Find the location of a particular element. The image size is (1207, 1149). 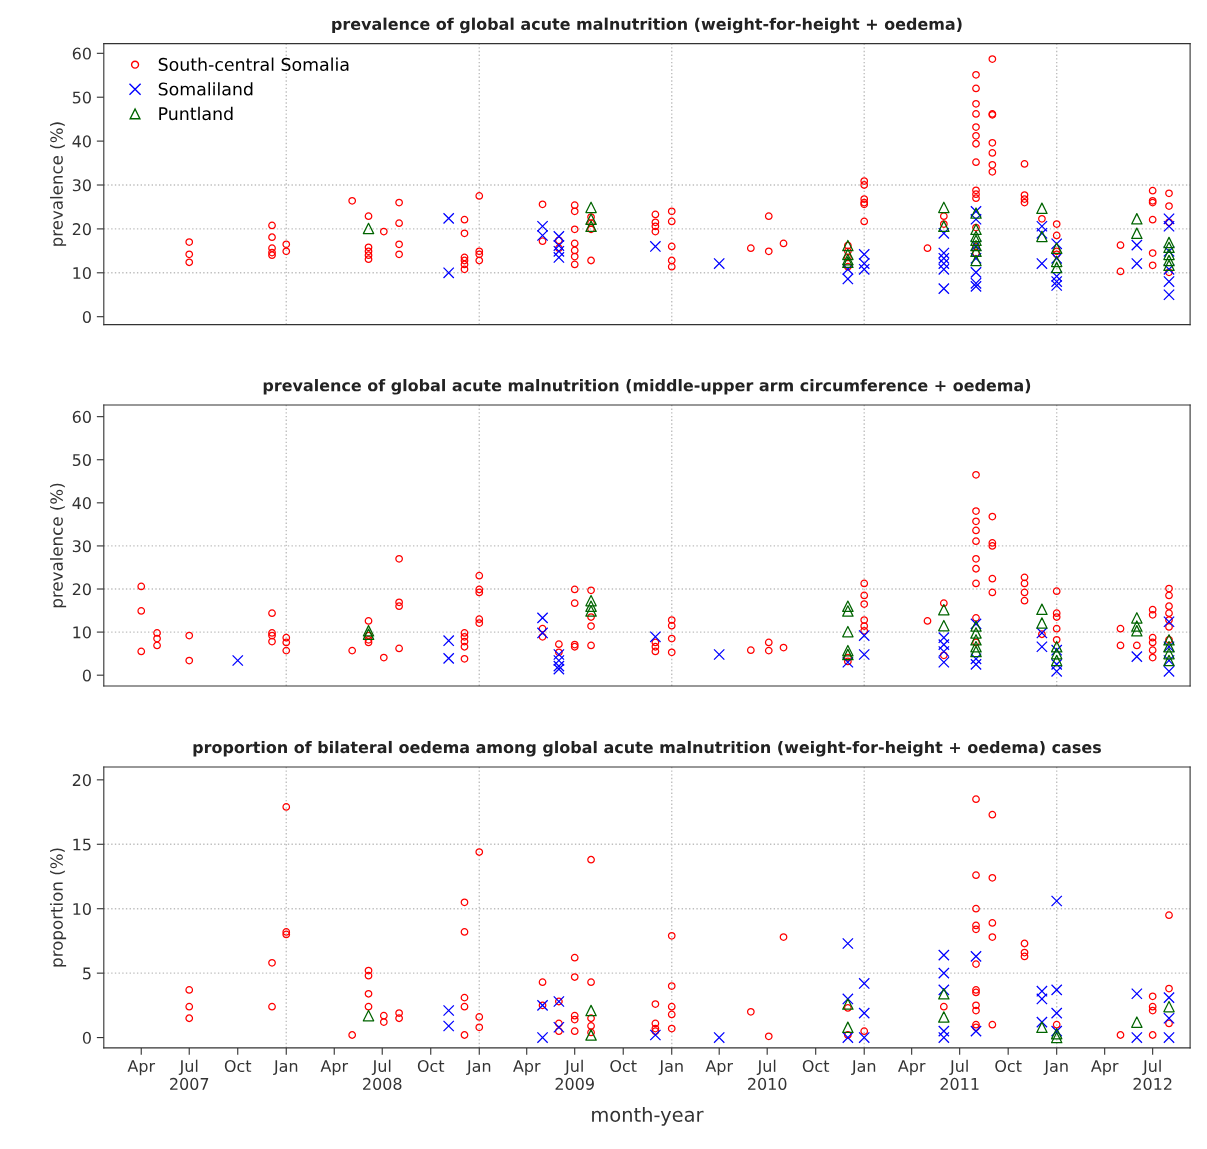

x-tick-label: Jul 2008 is located at coordinates (382, 1074).